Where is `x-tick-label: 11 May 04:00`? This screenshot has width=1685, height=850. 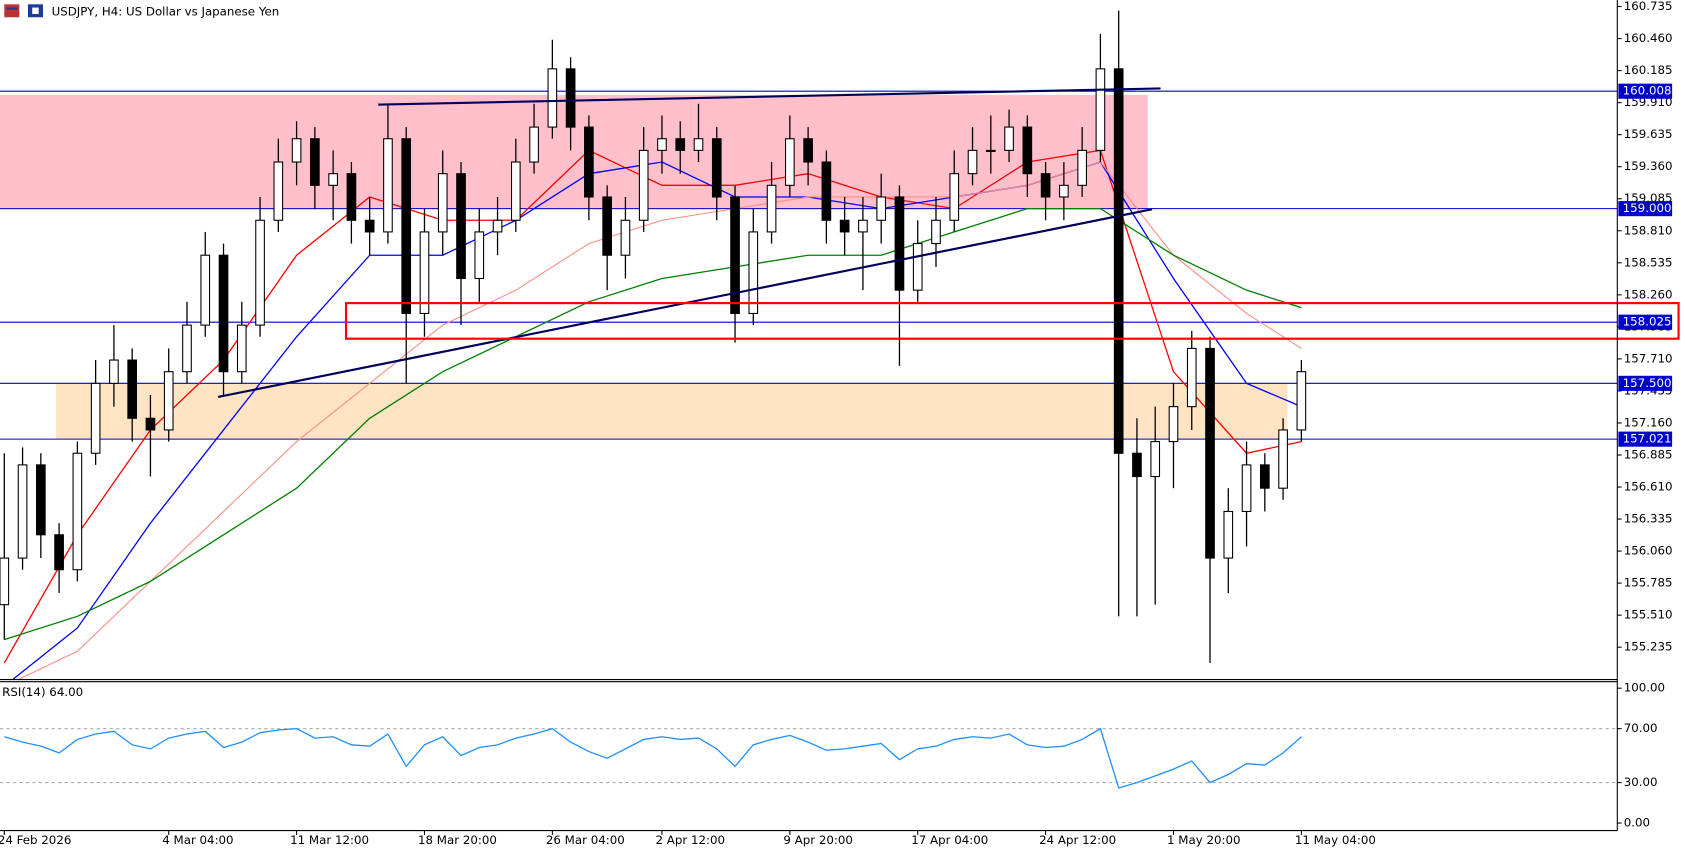
x-tick-label: 11 May 04:00 is located at coordinates (1335, 840).